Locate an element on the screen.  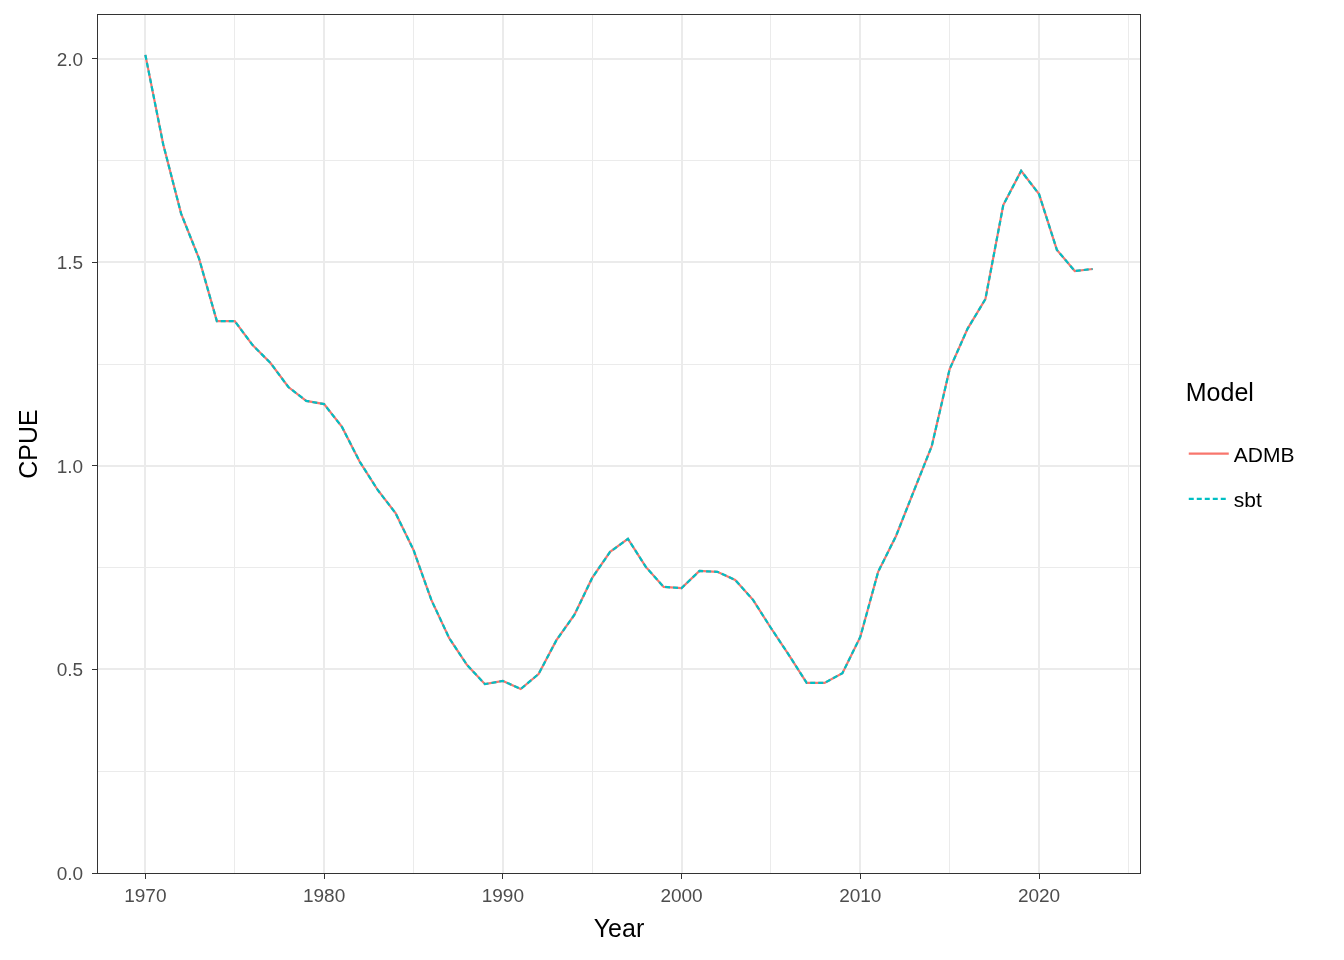
y-tick-label: 1.5 is located at coordinates (70, 263).